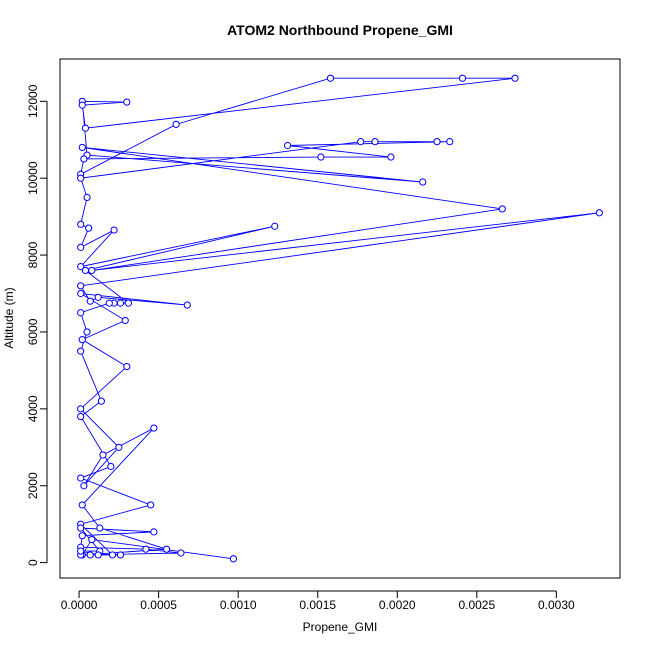  What do you see at coordinates (238, 605) in the screenshot?
I see `x-tick-label: 0.0010` at bounding box center [238, 605].